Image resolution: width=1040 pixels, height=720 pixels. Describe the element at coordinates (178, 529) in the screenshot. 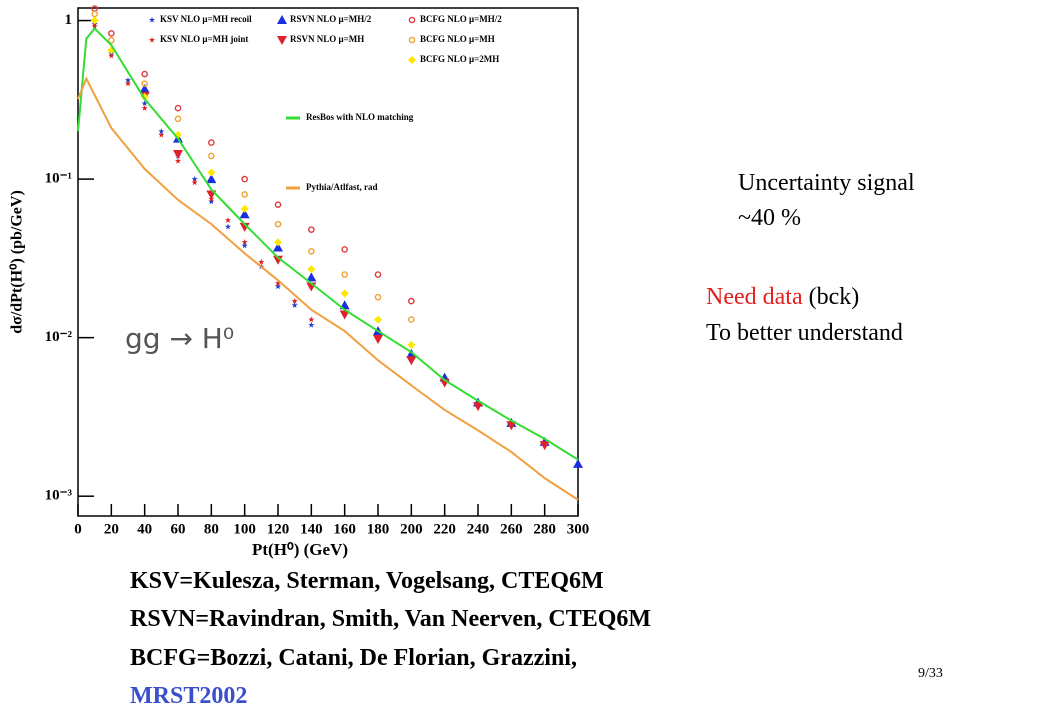

I see `x-tick-label: 60` at that location.